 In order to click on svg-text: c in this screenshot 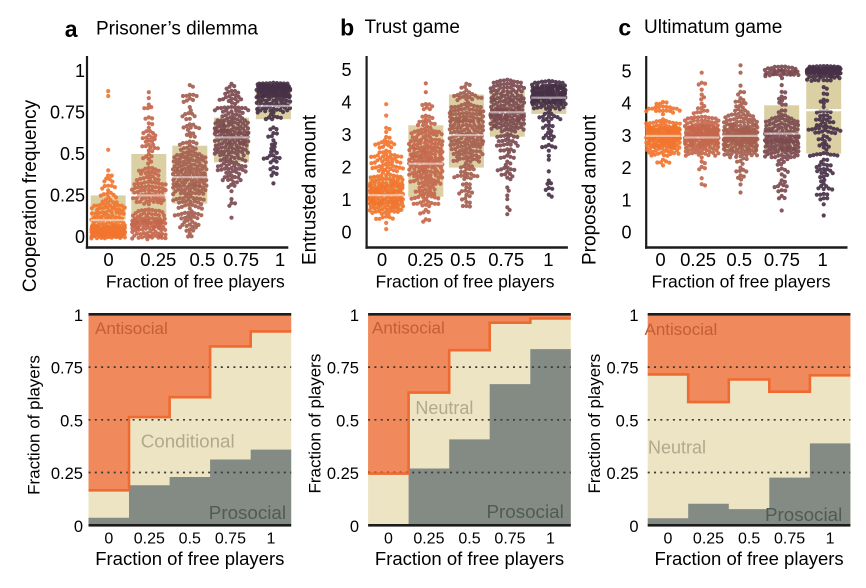, I will do `click(624, 28)`.